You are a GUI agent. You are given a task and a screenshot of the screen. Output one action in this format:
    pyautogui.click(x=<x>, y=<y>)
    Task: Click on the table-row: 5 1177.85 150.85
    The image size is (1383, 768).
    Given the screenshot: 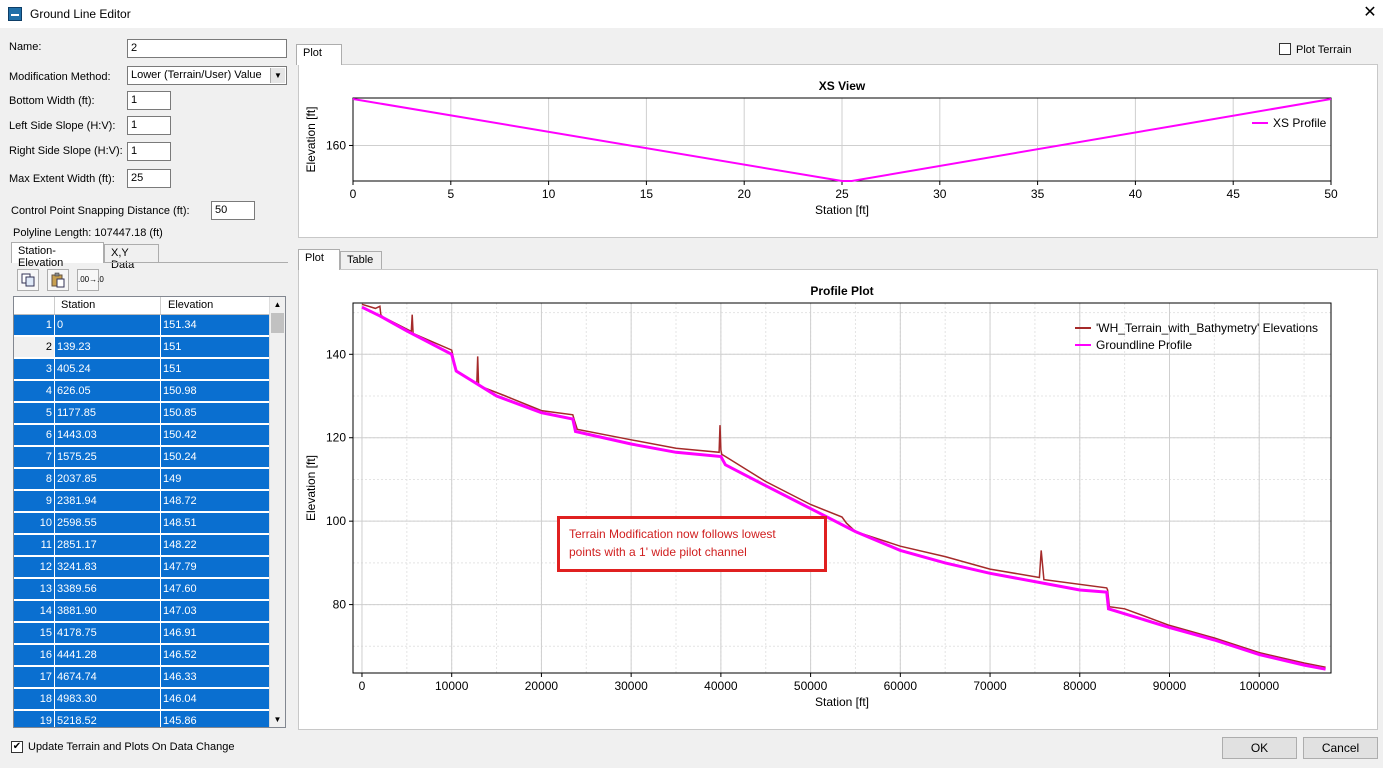 What is the action you would take?
    pyautogui.click(x=142, y=414)
    